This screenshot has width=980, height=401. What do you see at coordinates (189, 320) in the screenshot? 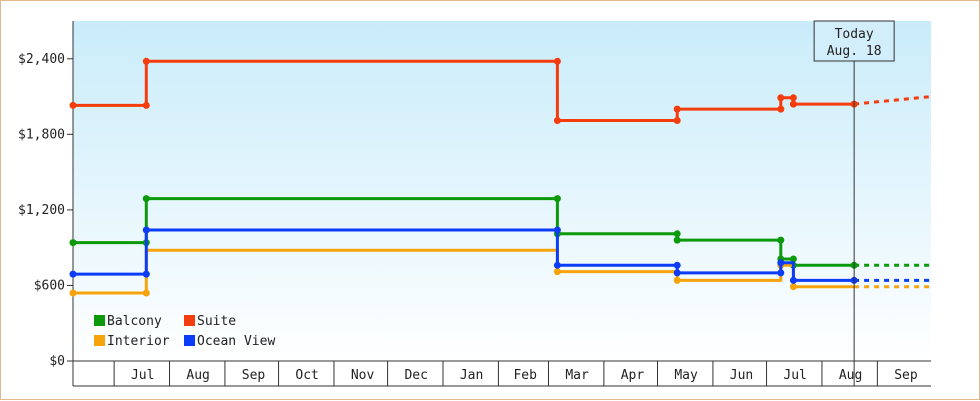
I see `legend-swatch-suite` at bounding box center [189, 320].